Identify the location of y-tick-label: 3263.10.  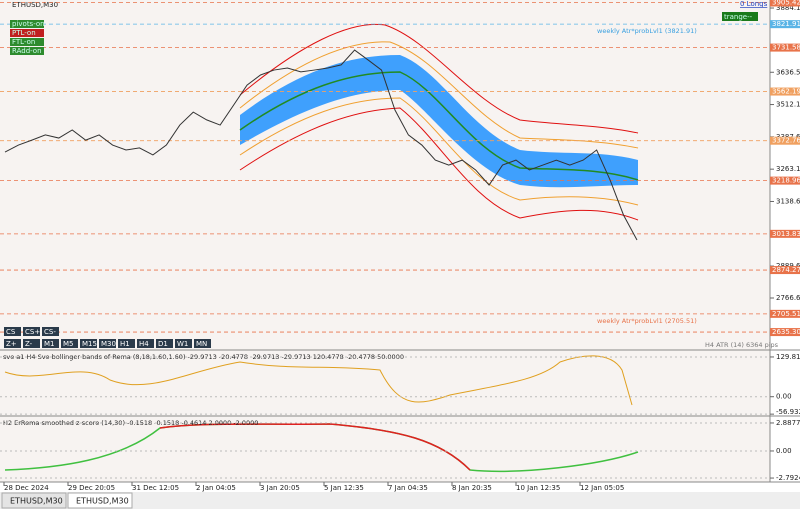
(788, 169).